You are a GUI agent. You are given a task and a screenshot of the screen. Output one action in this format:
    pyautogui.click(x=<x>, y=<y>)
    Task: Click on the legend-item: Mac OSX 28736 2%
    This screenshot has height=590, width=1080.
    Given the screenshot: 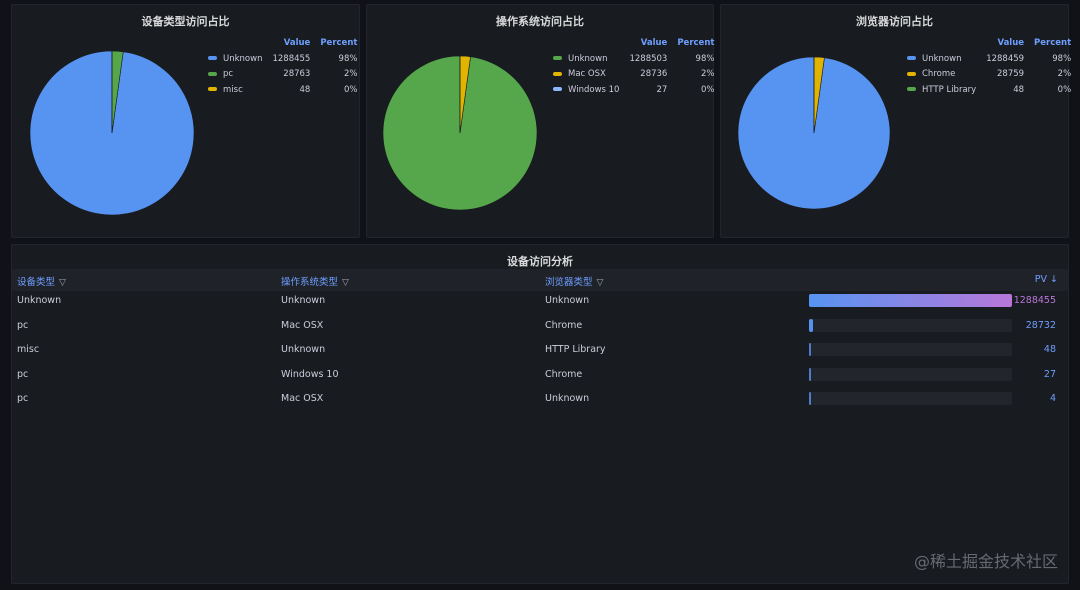 What is the action you would take?
    pyautogui.click(x=633, y=75)
    